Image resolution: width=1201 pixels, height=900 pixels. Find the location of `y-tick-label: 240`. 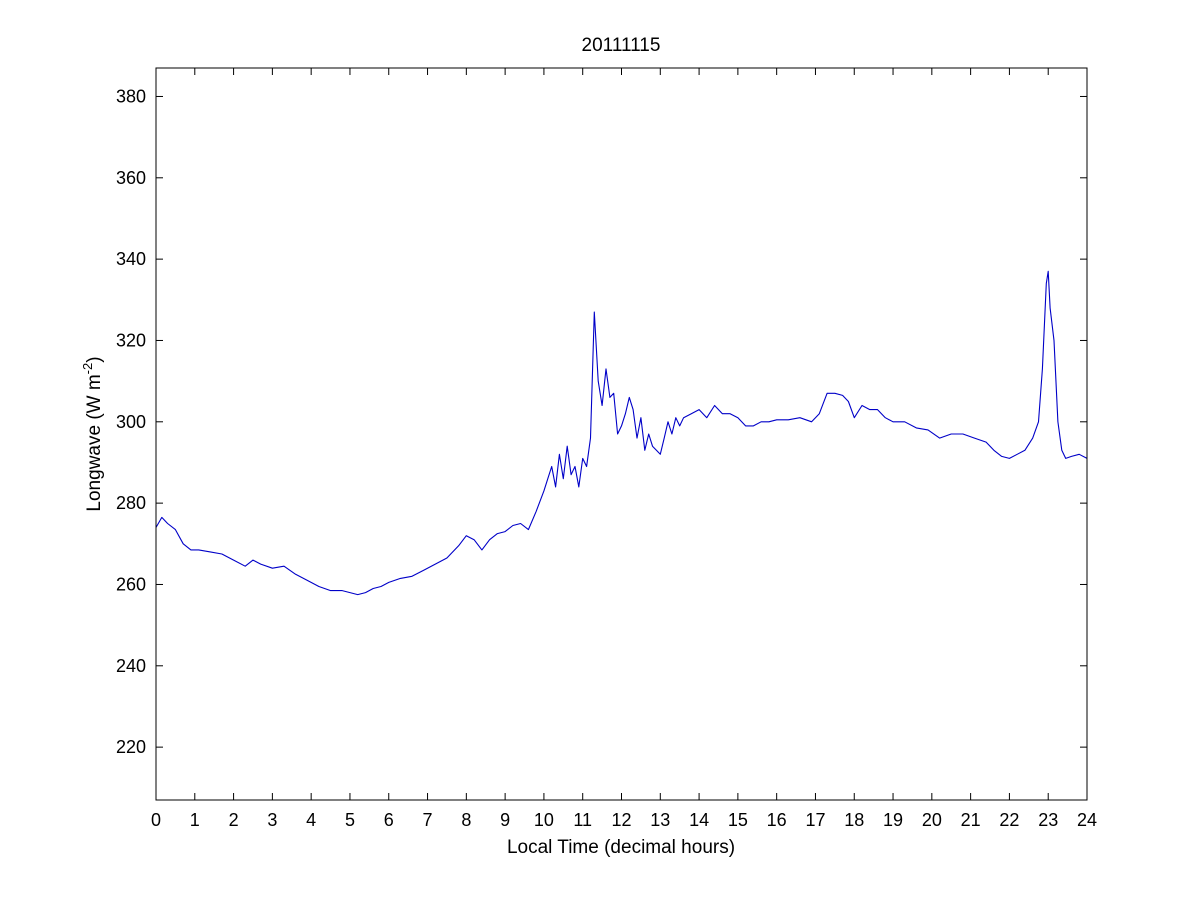

y-tick-label: 240 is located at coordinates (131, 666).